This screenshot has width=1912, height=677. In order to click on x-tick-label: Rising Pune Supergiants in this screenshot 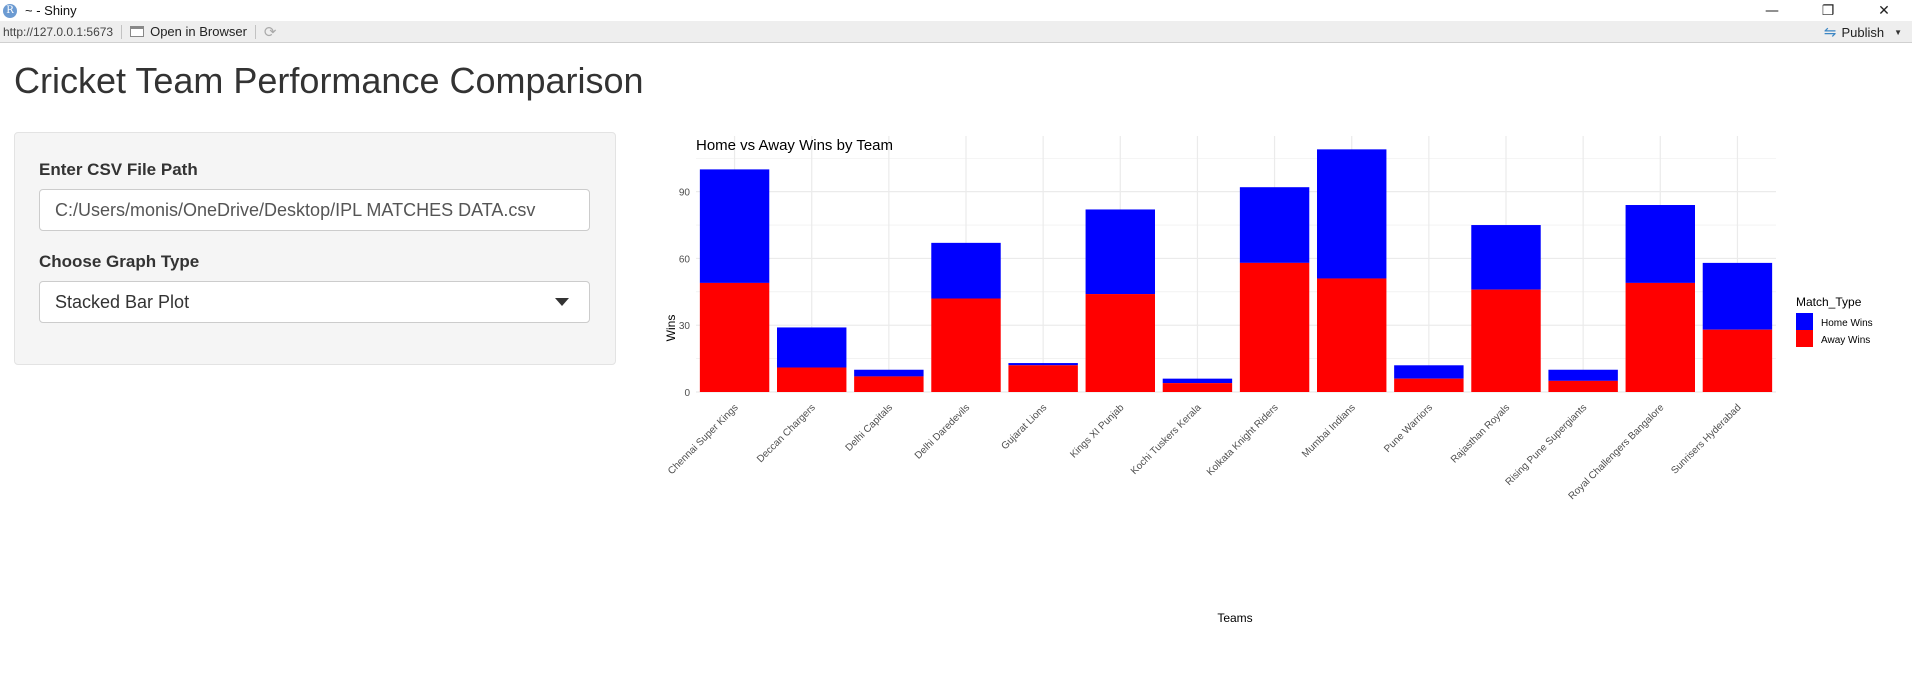, I will do `click(1547, 445)`.